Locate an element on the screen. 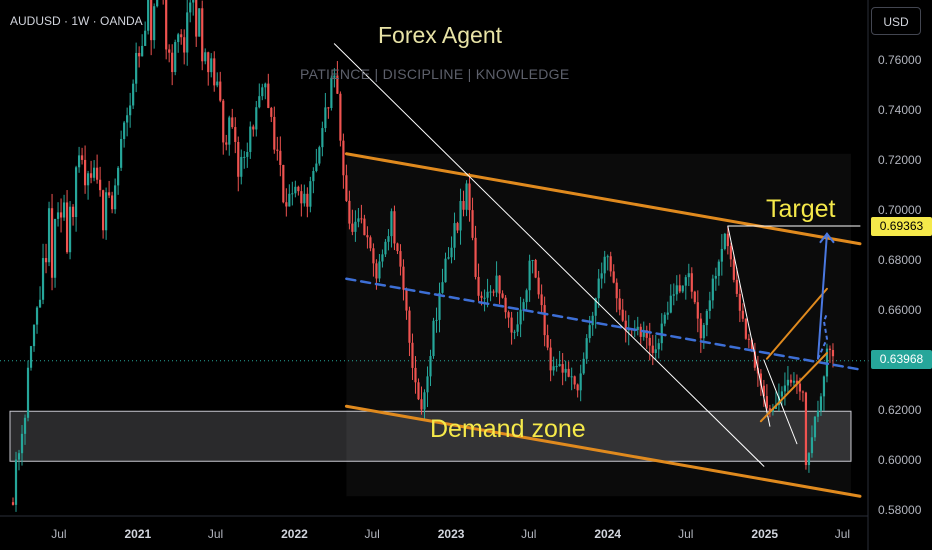  target-label: Target is located at coordinates (801, 209).